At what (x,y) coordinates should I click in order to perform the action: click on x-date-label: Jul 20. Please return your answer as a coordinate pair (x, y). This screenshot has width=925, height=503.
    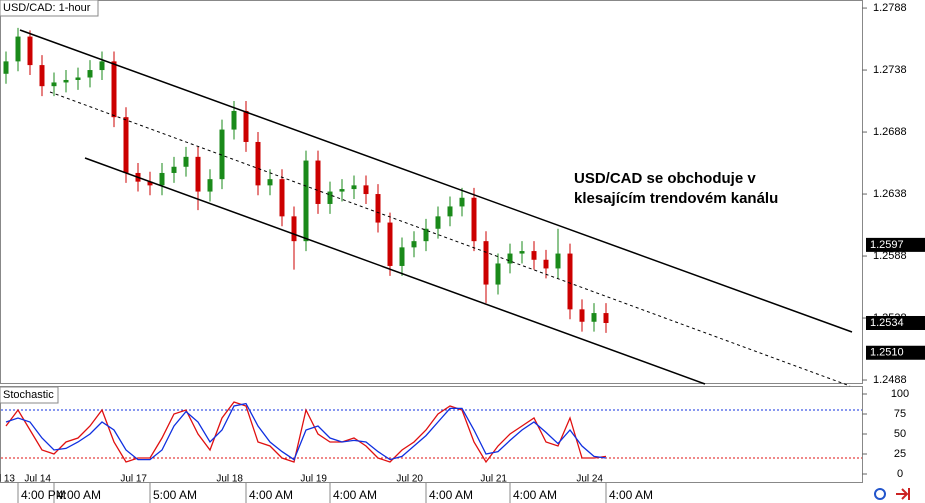
    Looking at the image, I should click on (409, 479).